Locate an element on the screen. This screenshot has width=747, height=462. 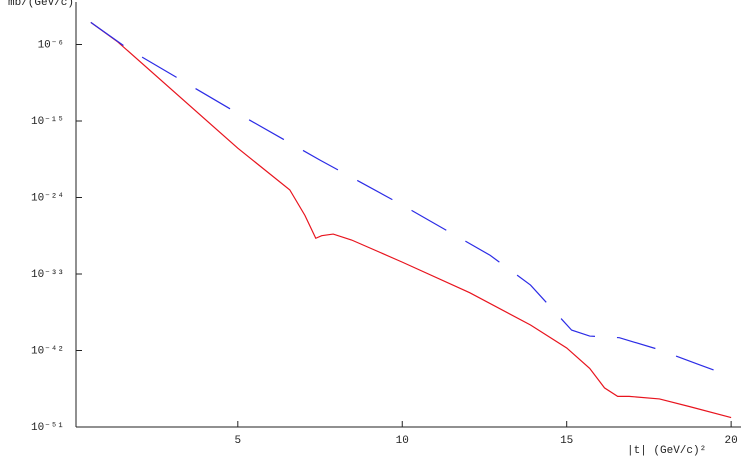
x-tick-label: 5 is located at coordinates (238, 441).